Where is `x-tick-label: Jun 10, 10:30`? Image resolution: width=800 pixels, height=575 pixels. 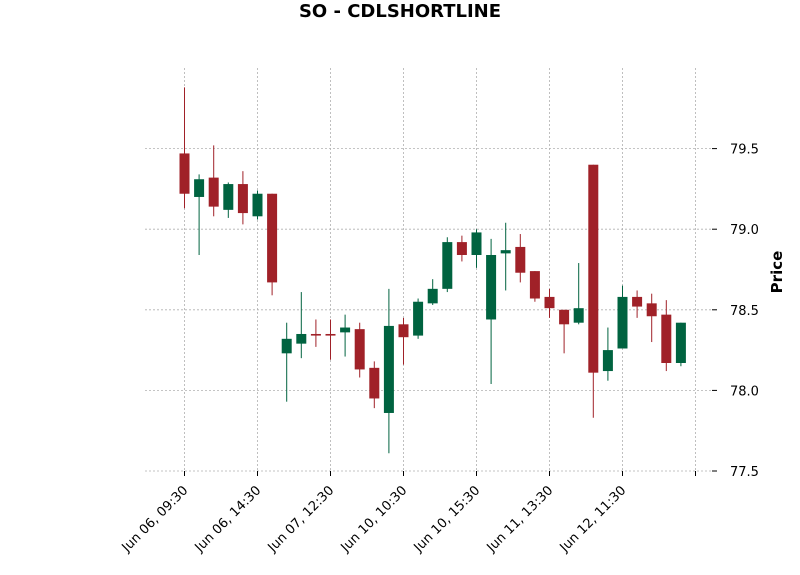 x-tick-label: Jun 10, 10:30 is located at coordinates (374, 519).